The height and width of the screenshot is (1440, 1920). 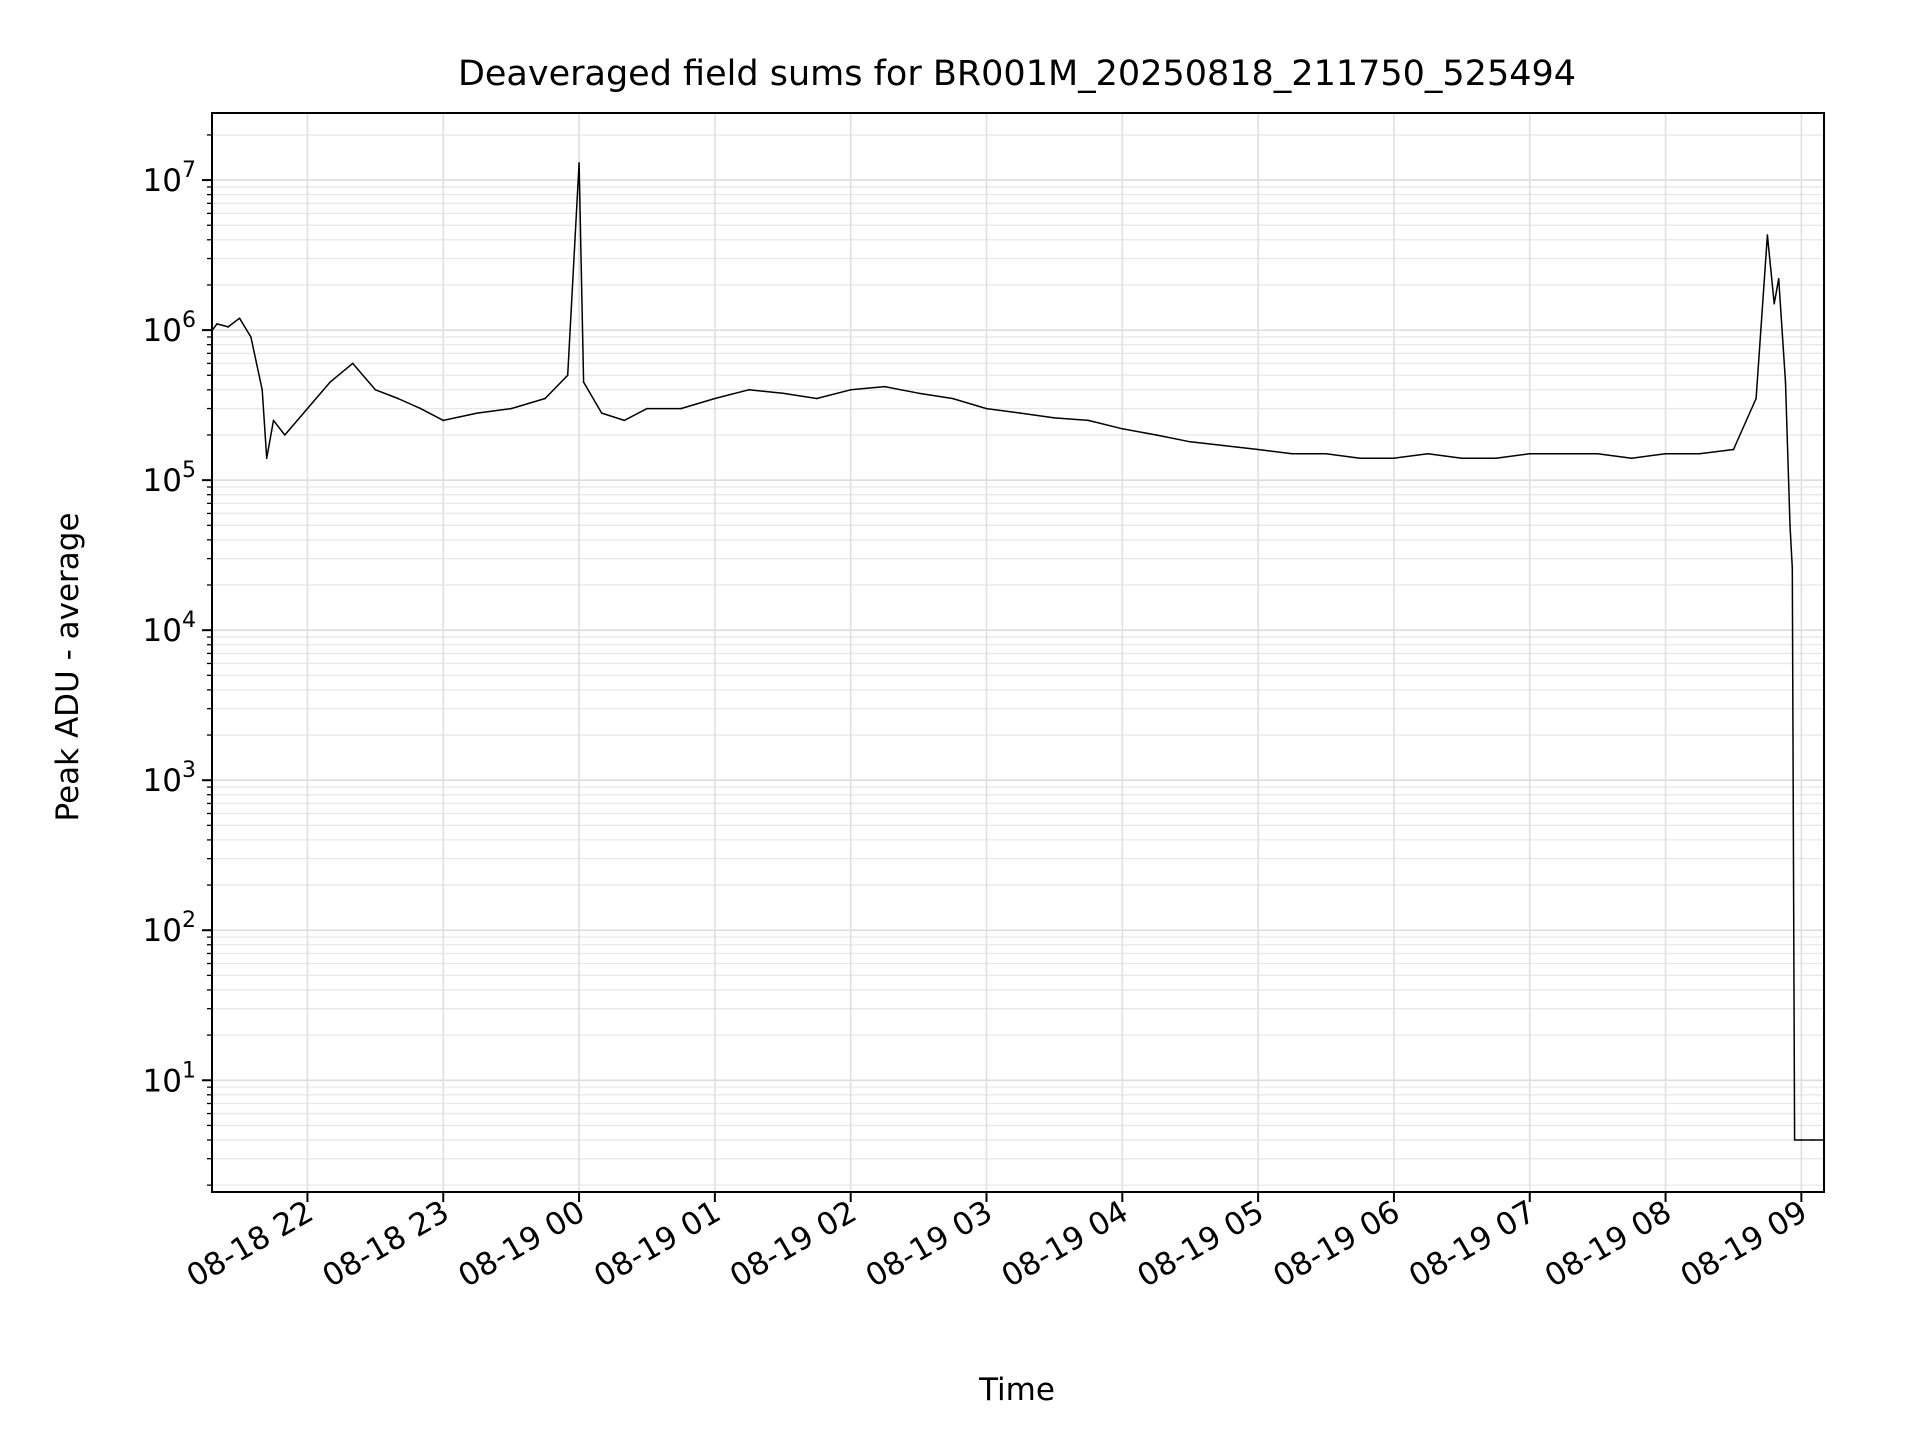 What do you see at coordinates (169, 628) in the screenshot?
I see `y-tick-label: 10⁴` at bounding box center [169, 628].